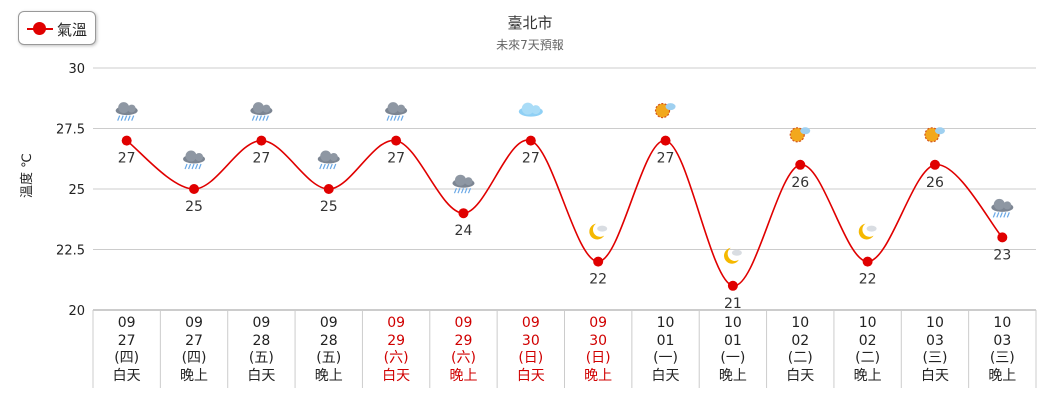 Image resolution: width=1060 pixels, height=402 pixels. What do you see at coordinates (800, 341) in the screenshot?
I see `x-tick-day: 02` at bounding box center [800, 341].